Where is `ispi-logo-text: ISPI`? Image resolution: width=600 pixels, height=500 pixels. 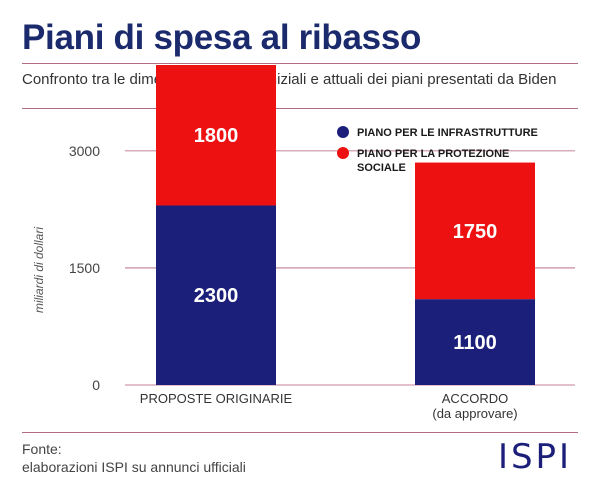
ispi-logo-text: ISPI is located at coordinates (535, 455).